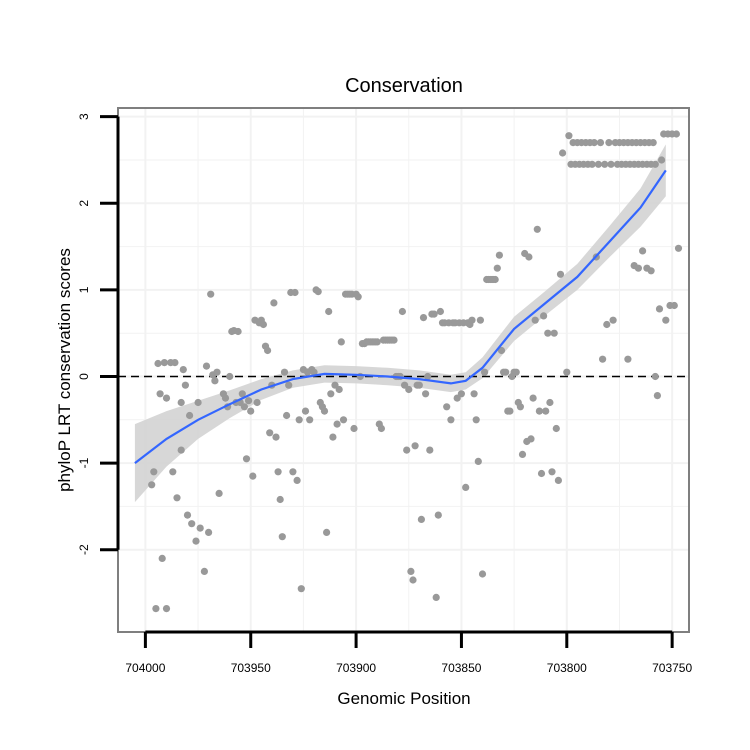 This screenshot has width=750, height=750. I want to click on y-axis: -2 -1 0 1 2 3, so click(98, 334).